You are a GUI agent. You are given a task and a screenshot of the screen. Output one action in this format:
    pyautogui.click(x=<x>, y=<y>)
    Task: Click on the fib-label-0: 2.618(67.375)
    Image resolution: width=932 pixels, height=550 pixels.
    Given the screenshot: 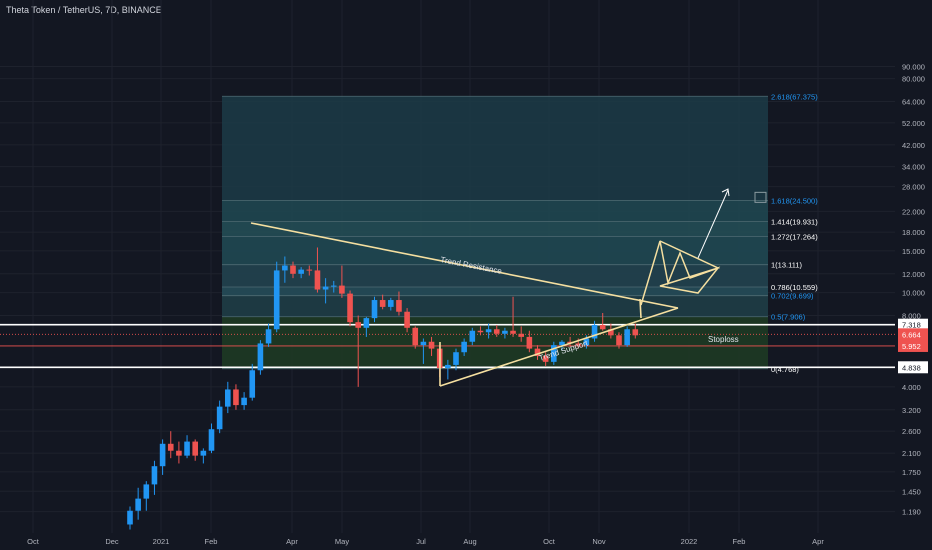 What is the action you would take?
    pyautogui.click(x=794, y=96)
    